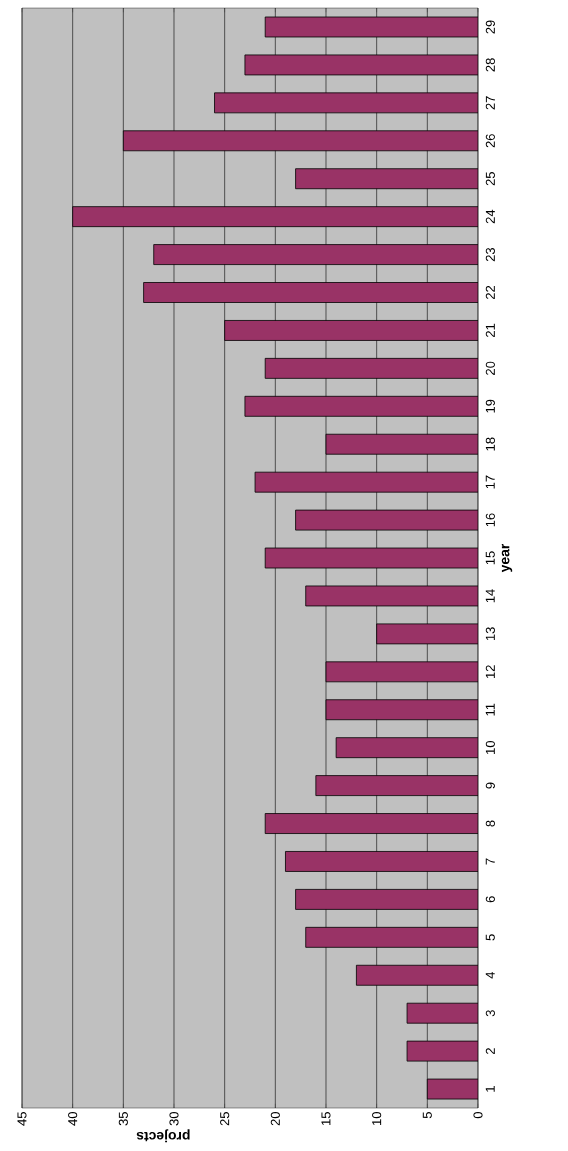 The width and height of the screenshot is (568, 1151). What do you see at coordinates (490, 216) in the screenshot?
I see `y-tick-label: 24` at bounding box center [490, 216].